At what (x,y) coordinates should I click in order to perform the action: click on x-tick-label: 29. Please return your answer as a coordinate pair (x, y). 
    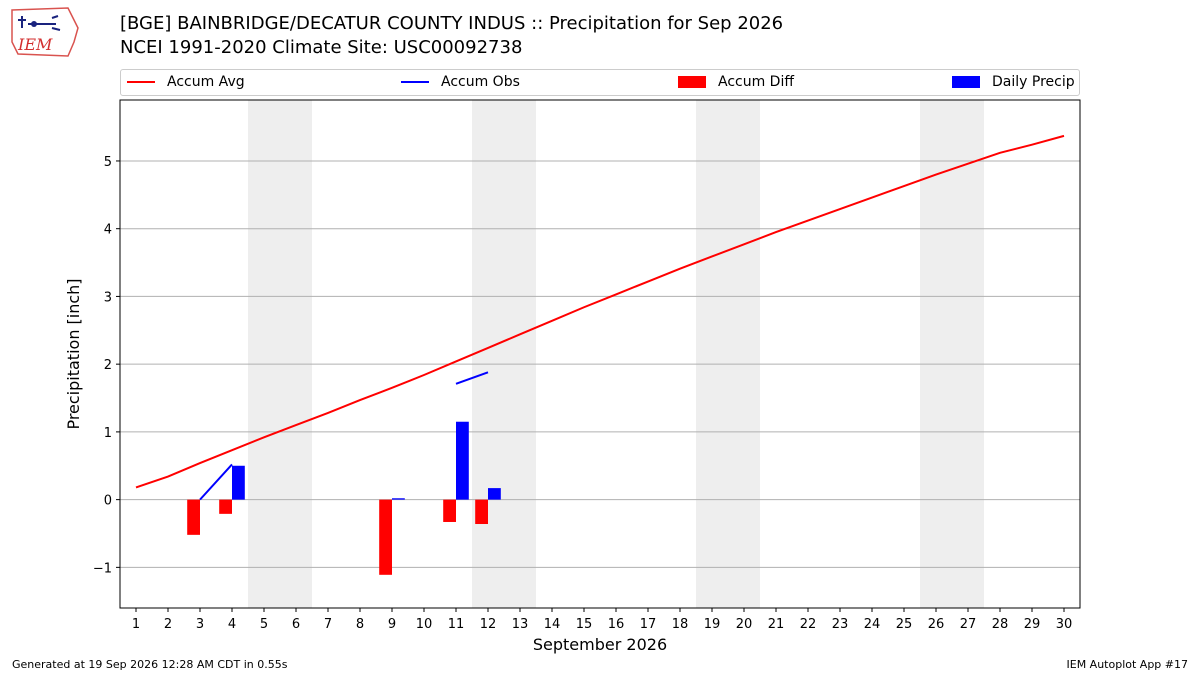
    Looking at the image, I should click on (1032, 624).